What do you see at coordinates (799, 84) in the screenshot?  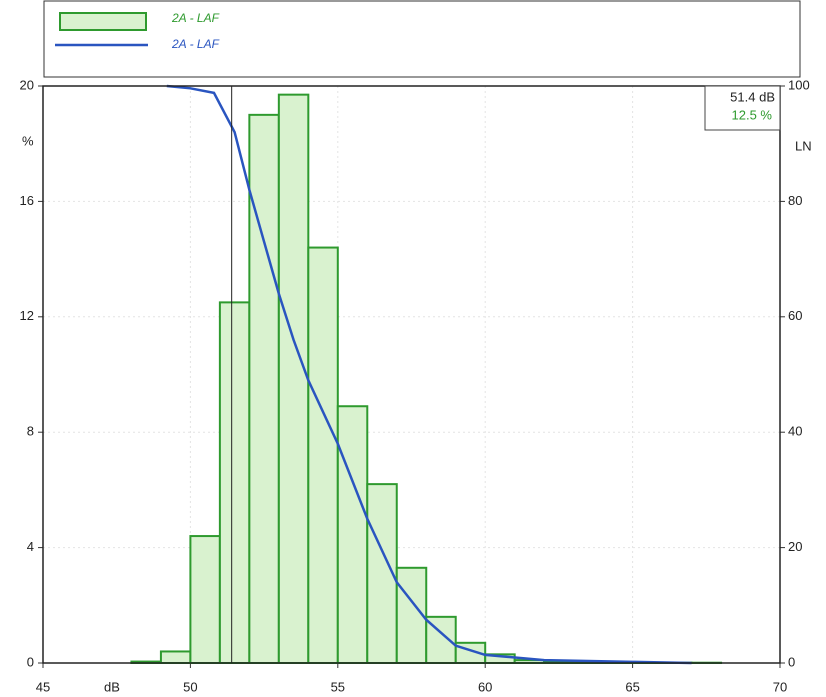 I see `y2-tick-label: 100` at bounding box center [799, 84].